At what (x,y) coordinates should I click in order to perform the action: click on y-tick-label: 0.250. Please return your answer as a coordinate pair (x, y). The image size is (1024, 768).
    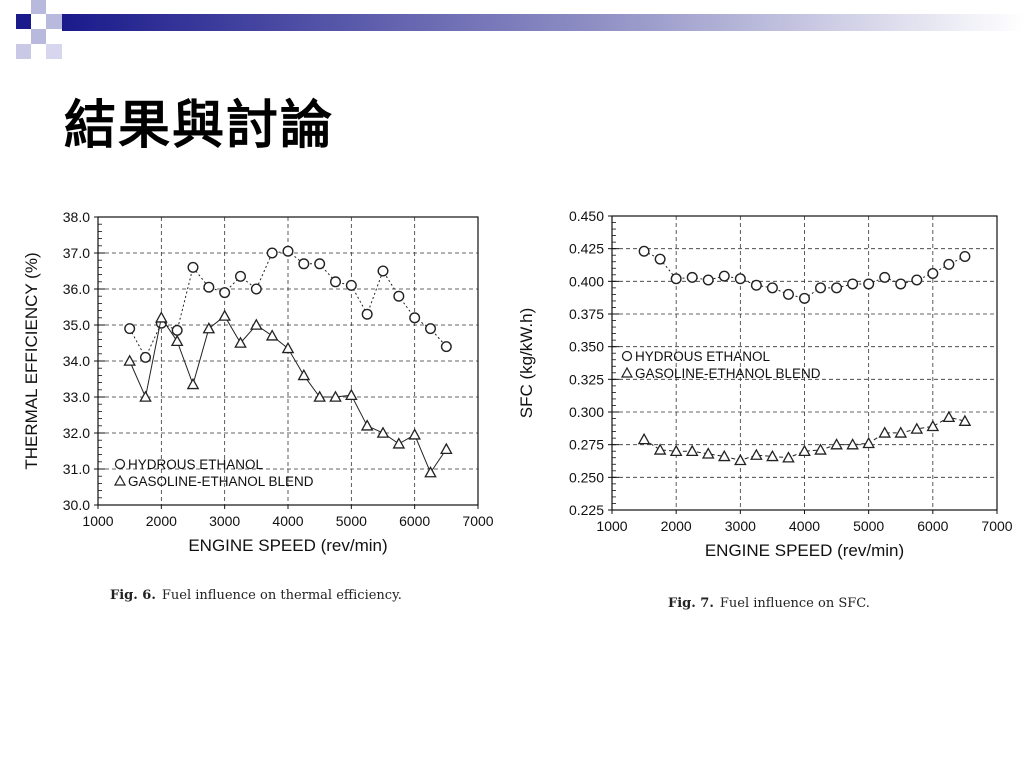
    Looking at the image, I should click on (586, 477).